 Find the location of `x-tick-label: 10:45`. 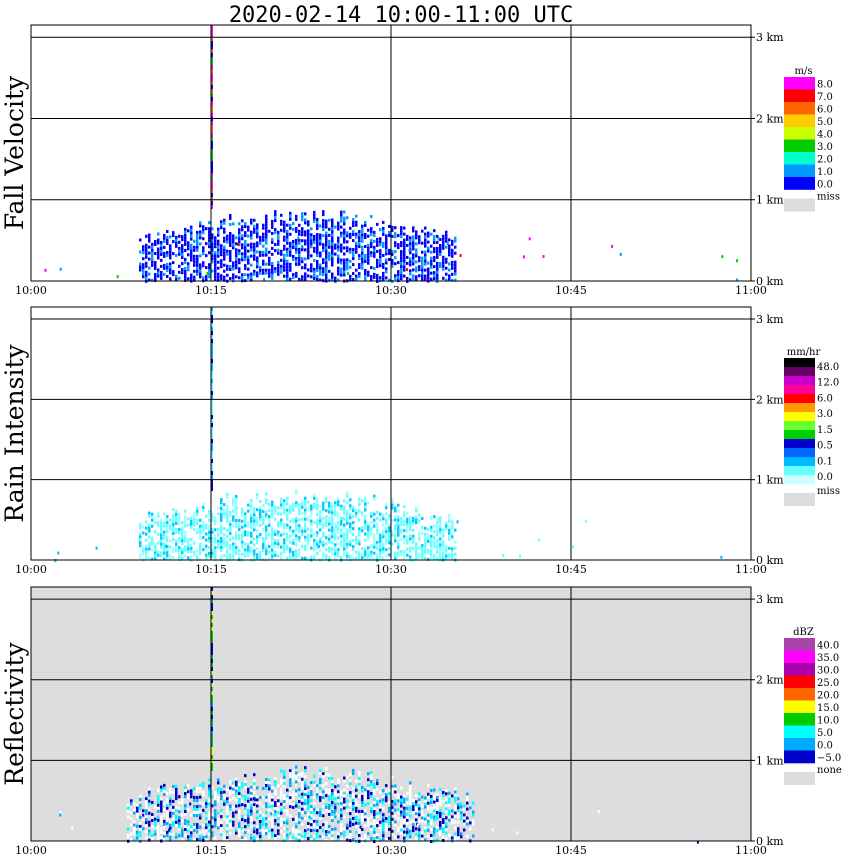

x-tick-label: 10:45 is located at coordinates (571, 569).